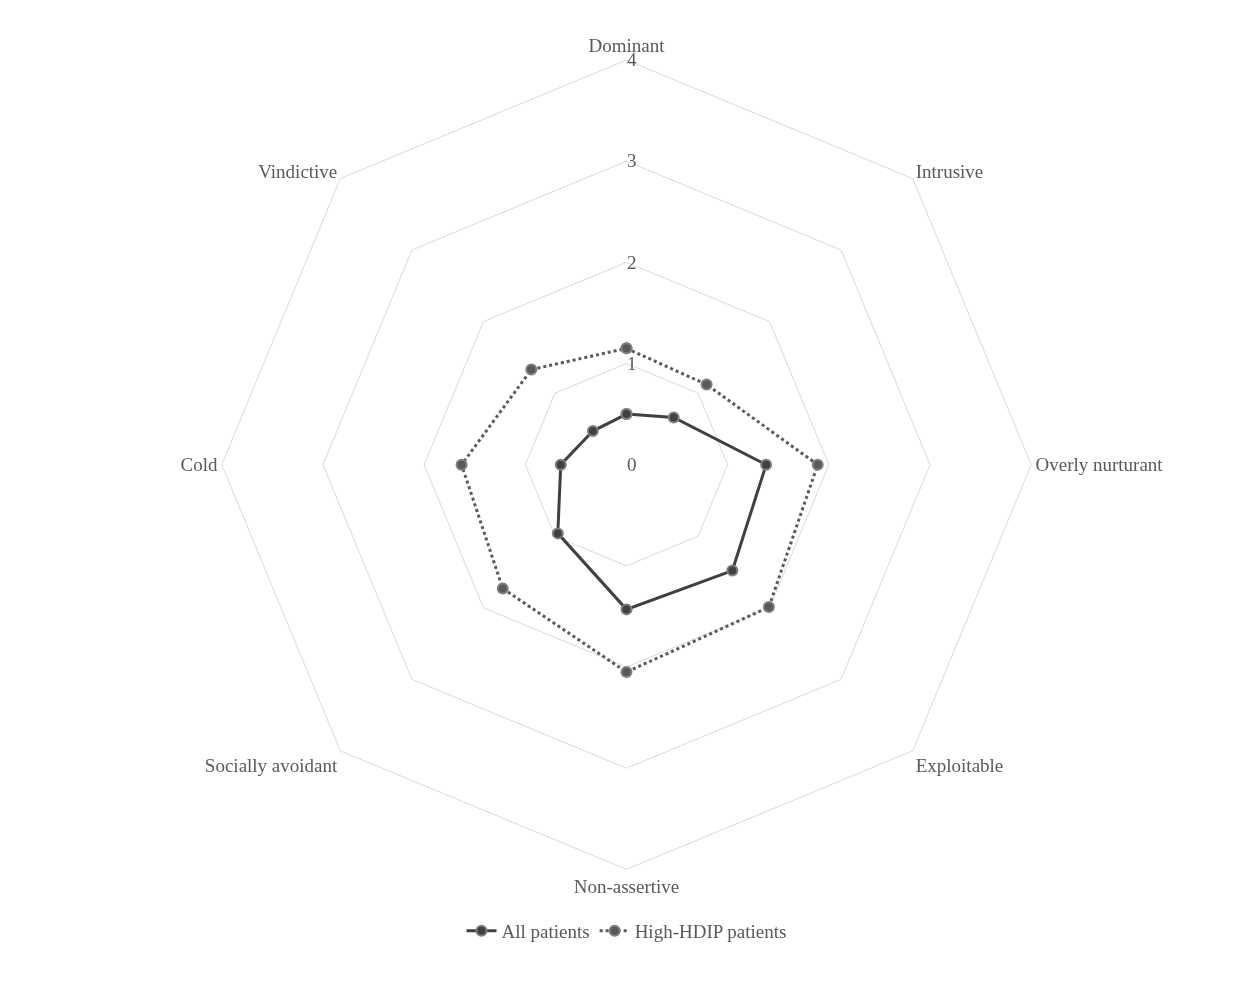 The height and width of the screenshot is (1002, 1253). I want to click on y-tick-label: 2, so click(632, 262).